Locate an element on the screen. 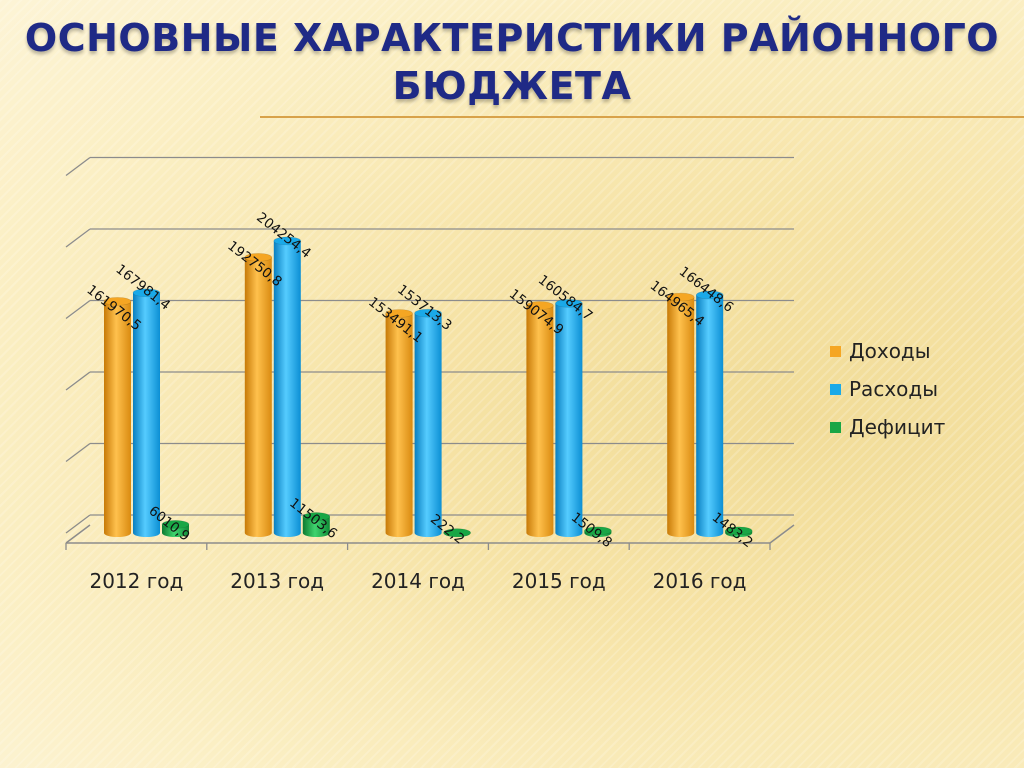 This screenshot has width=1024, height=768. bar-расходы-1 is located at coordinates (146, 412).